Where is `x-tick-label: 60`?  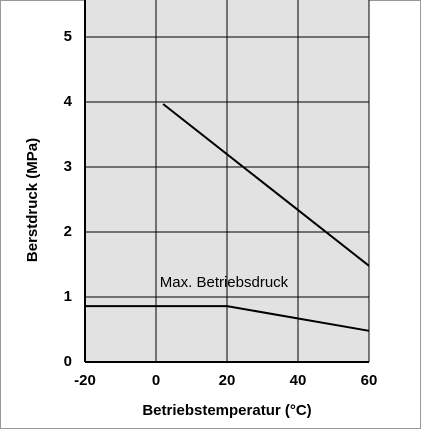 x-tick-label: 60 is located at coordinates (369, 380).